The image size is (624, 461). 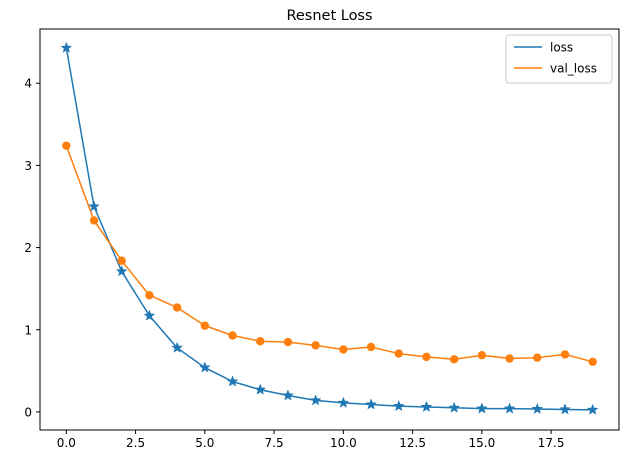 I want to click on y-tick-label-0: 0, so click(x=28, y=412).